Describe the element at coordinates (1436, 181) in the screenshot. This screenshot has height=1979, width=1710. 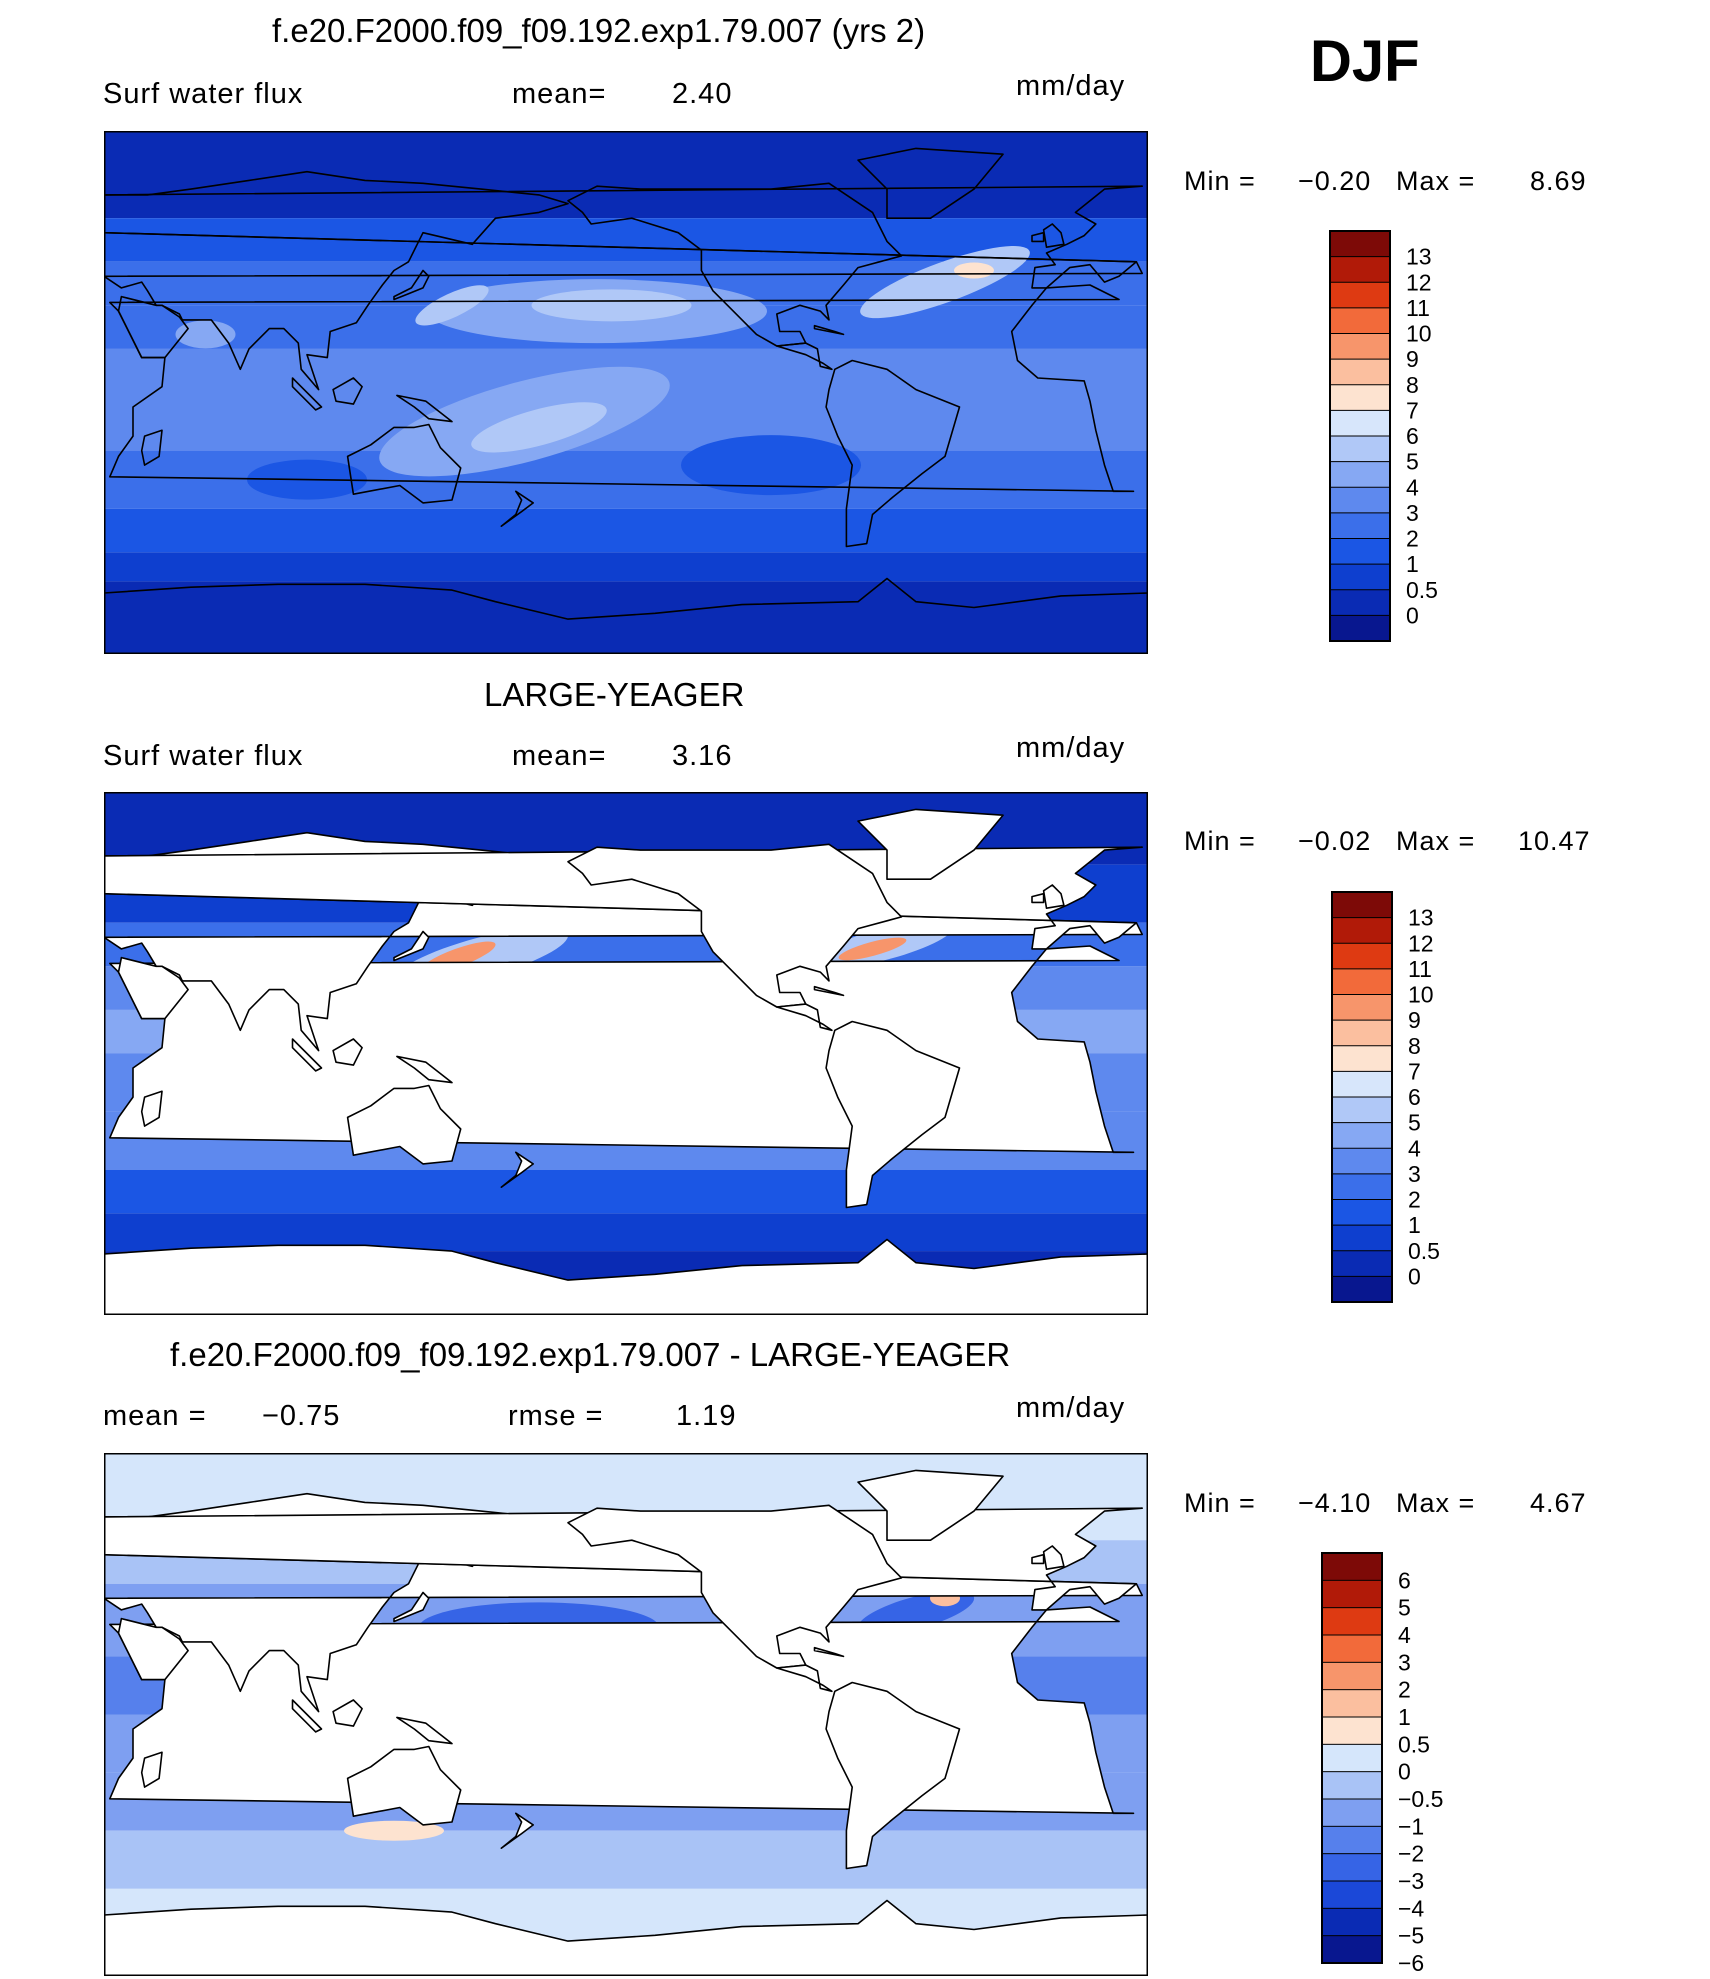
I see `max-label: Max =` at that location.